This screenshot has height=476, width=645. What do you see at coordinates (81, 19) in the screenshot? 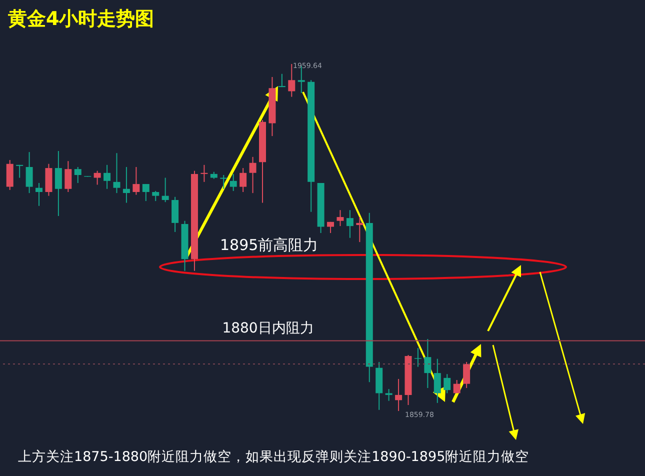
I see `chart-title: 黄金4小时走势图` at bounding box center [81, 19].